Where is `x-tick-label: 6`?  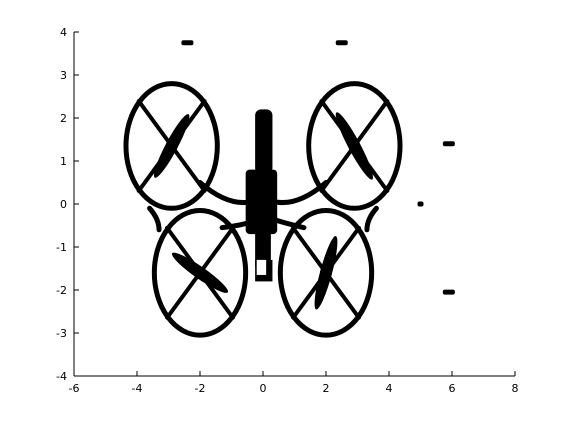
x-tick-label: 6 is located at coordinates (452, 388).